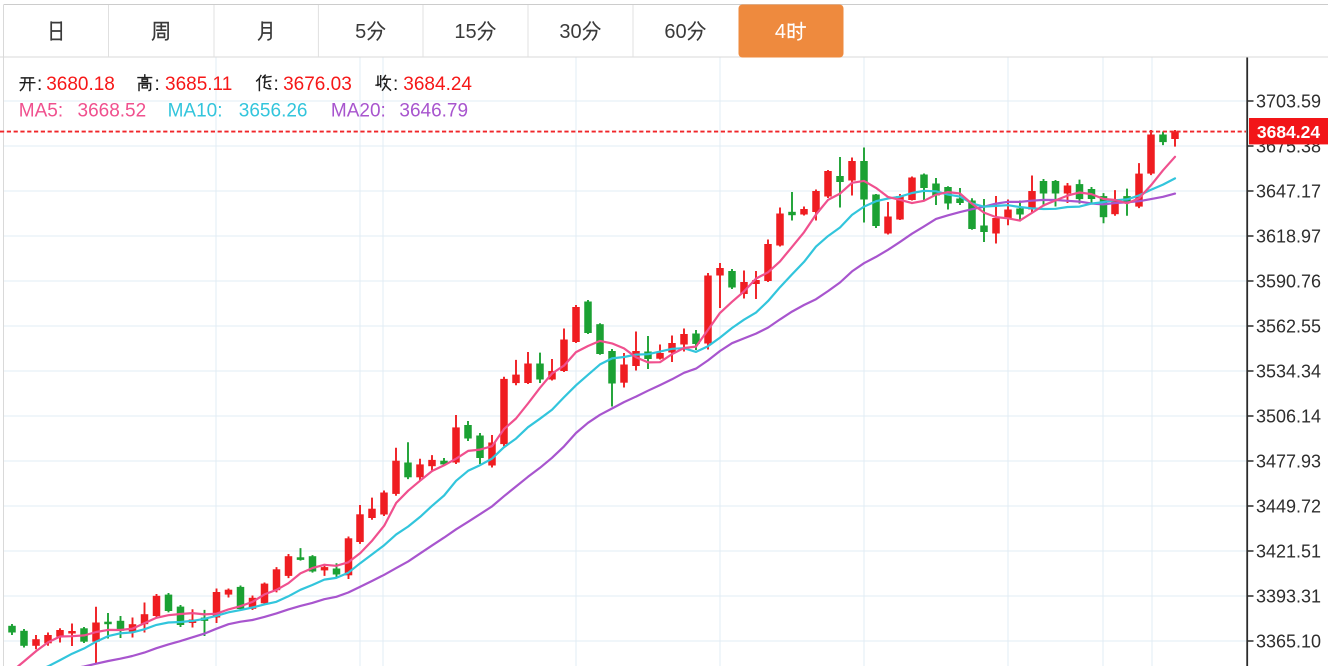 Image resolution: width=1328 pixels, height=666 pixels. What do you see at coordinates (1288, 416) in the screenshot?
I see `svg-text: 3506.14` at bounding box center [1288, 416].